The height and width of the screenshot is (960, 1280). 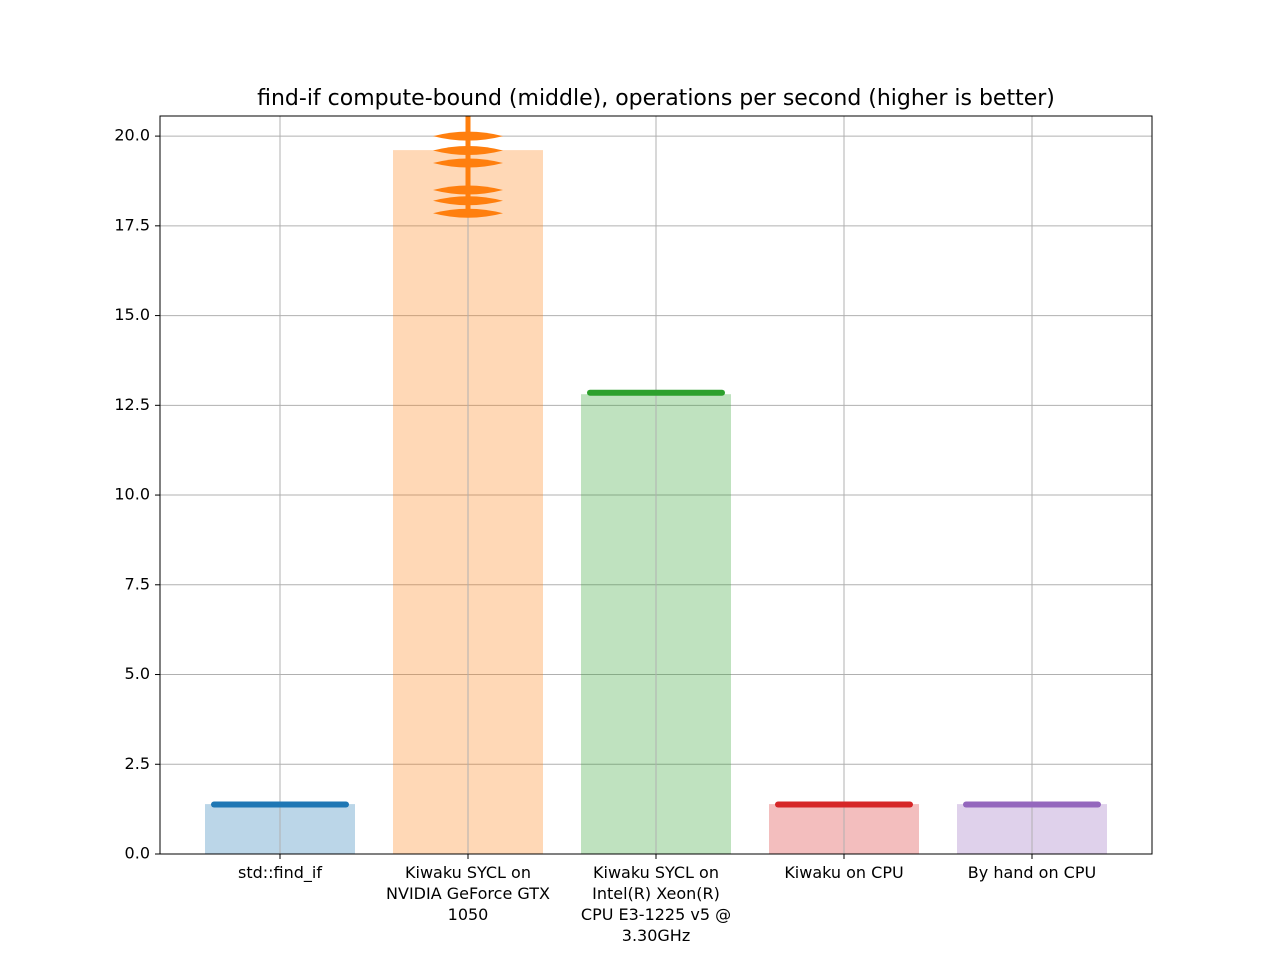 What do you see at coordinates (137, 763) in the screenshot?
I see `y-tick-label: 2.5` at bounding box center [137, 763].